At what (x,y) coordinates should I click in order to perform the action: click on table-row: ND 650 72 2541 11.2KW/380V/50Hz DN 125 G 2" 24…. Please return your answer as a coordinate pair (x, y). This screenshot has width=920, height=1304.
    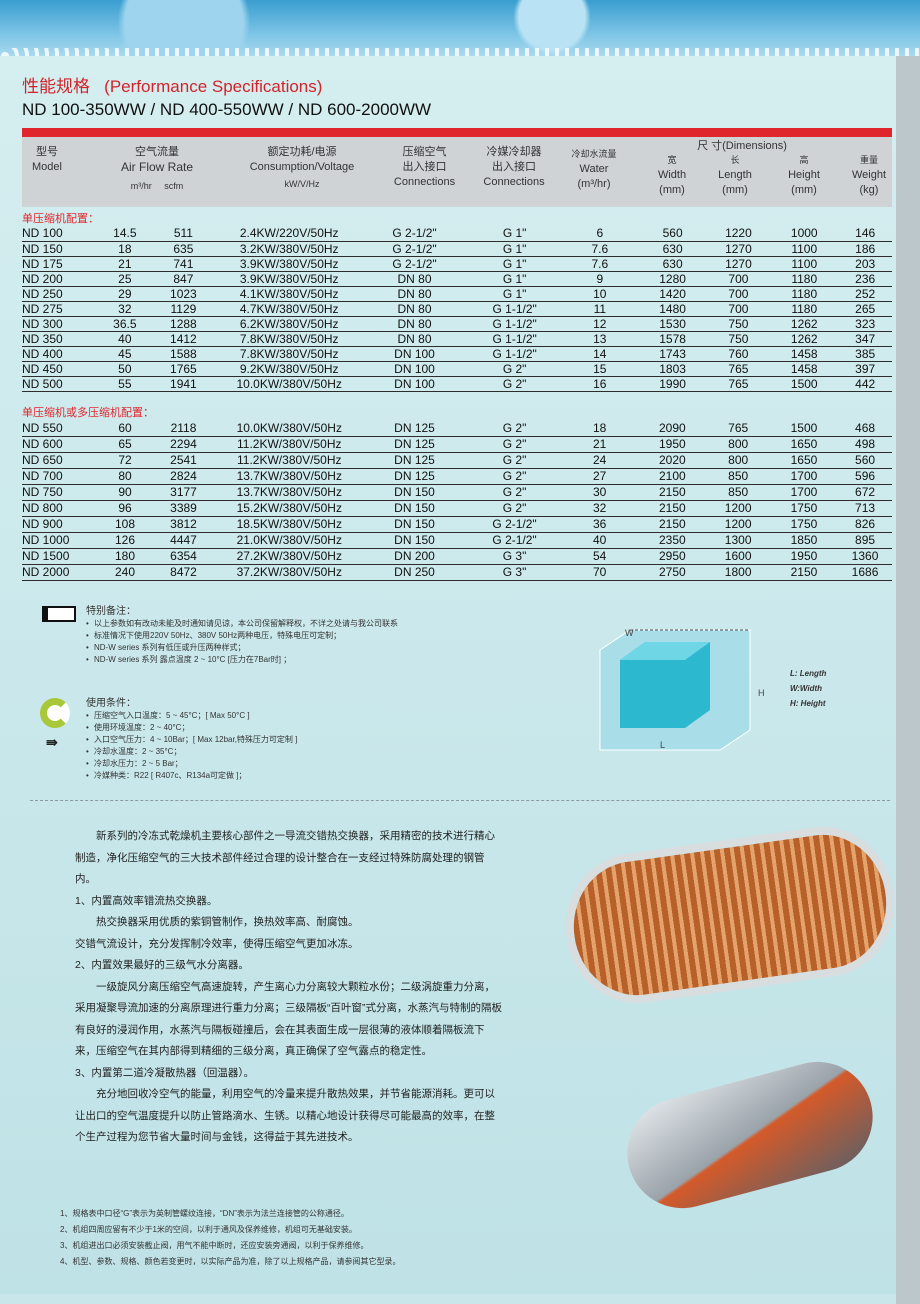
    Looking at the image, I should click on (457, 460).